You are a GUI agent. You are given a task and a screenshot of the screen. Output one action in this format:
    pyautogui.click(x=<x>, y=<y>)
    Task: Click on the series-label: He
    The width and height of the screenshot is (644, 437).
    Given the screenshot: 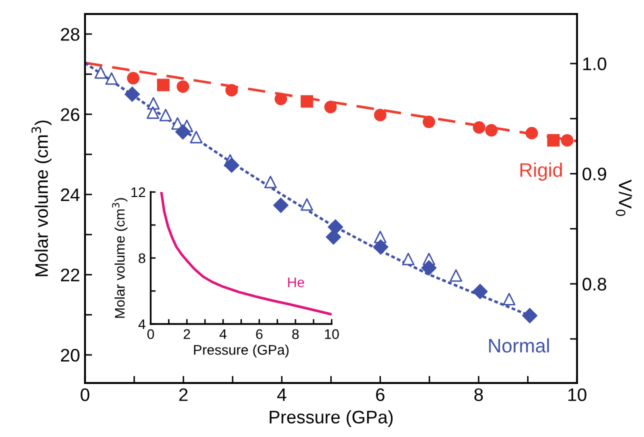 What is the action you would take?
    pyautogui.click(x=296, y=283)
    